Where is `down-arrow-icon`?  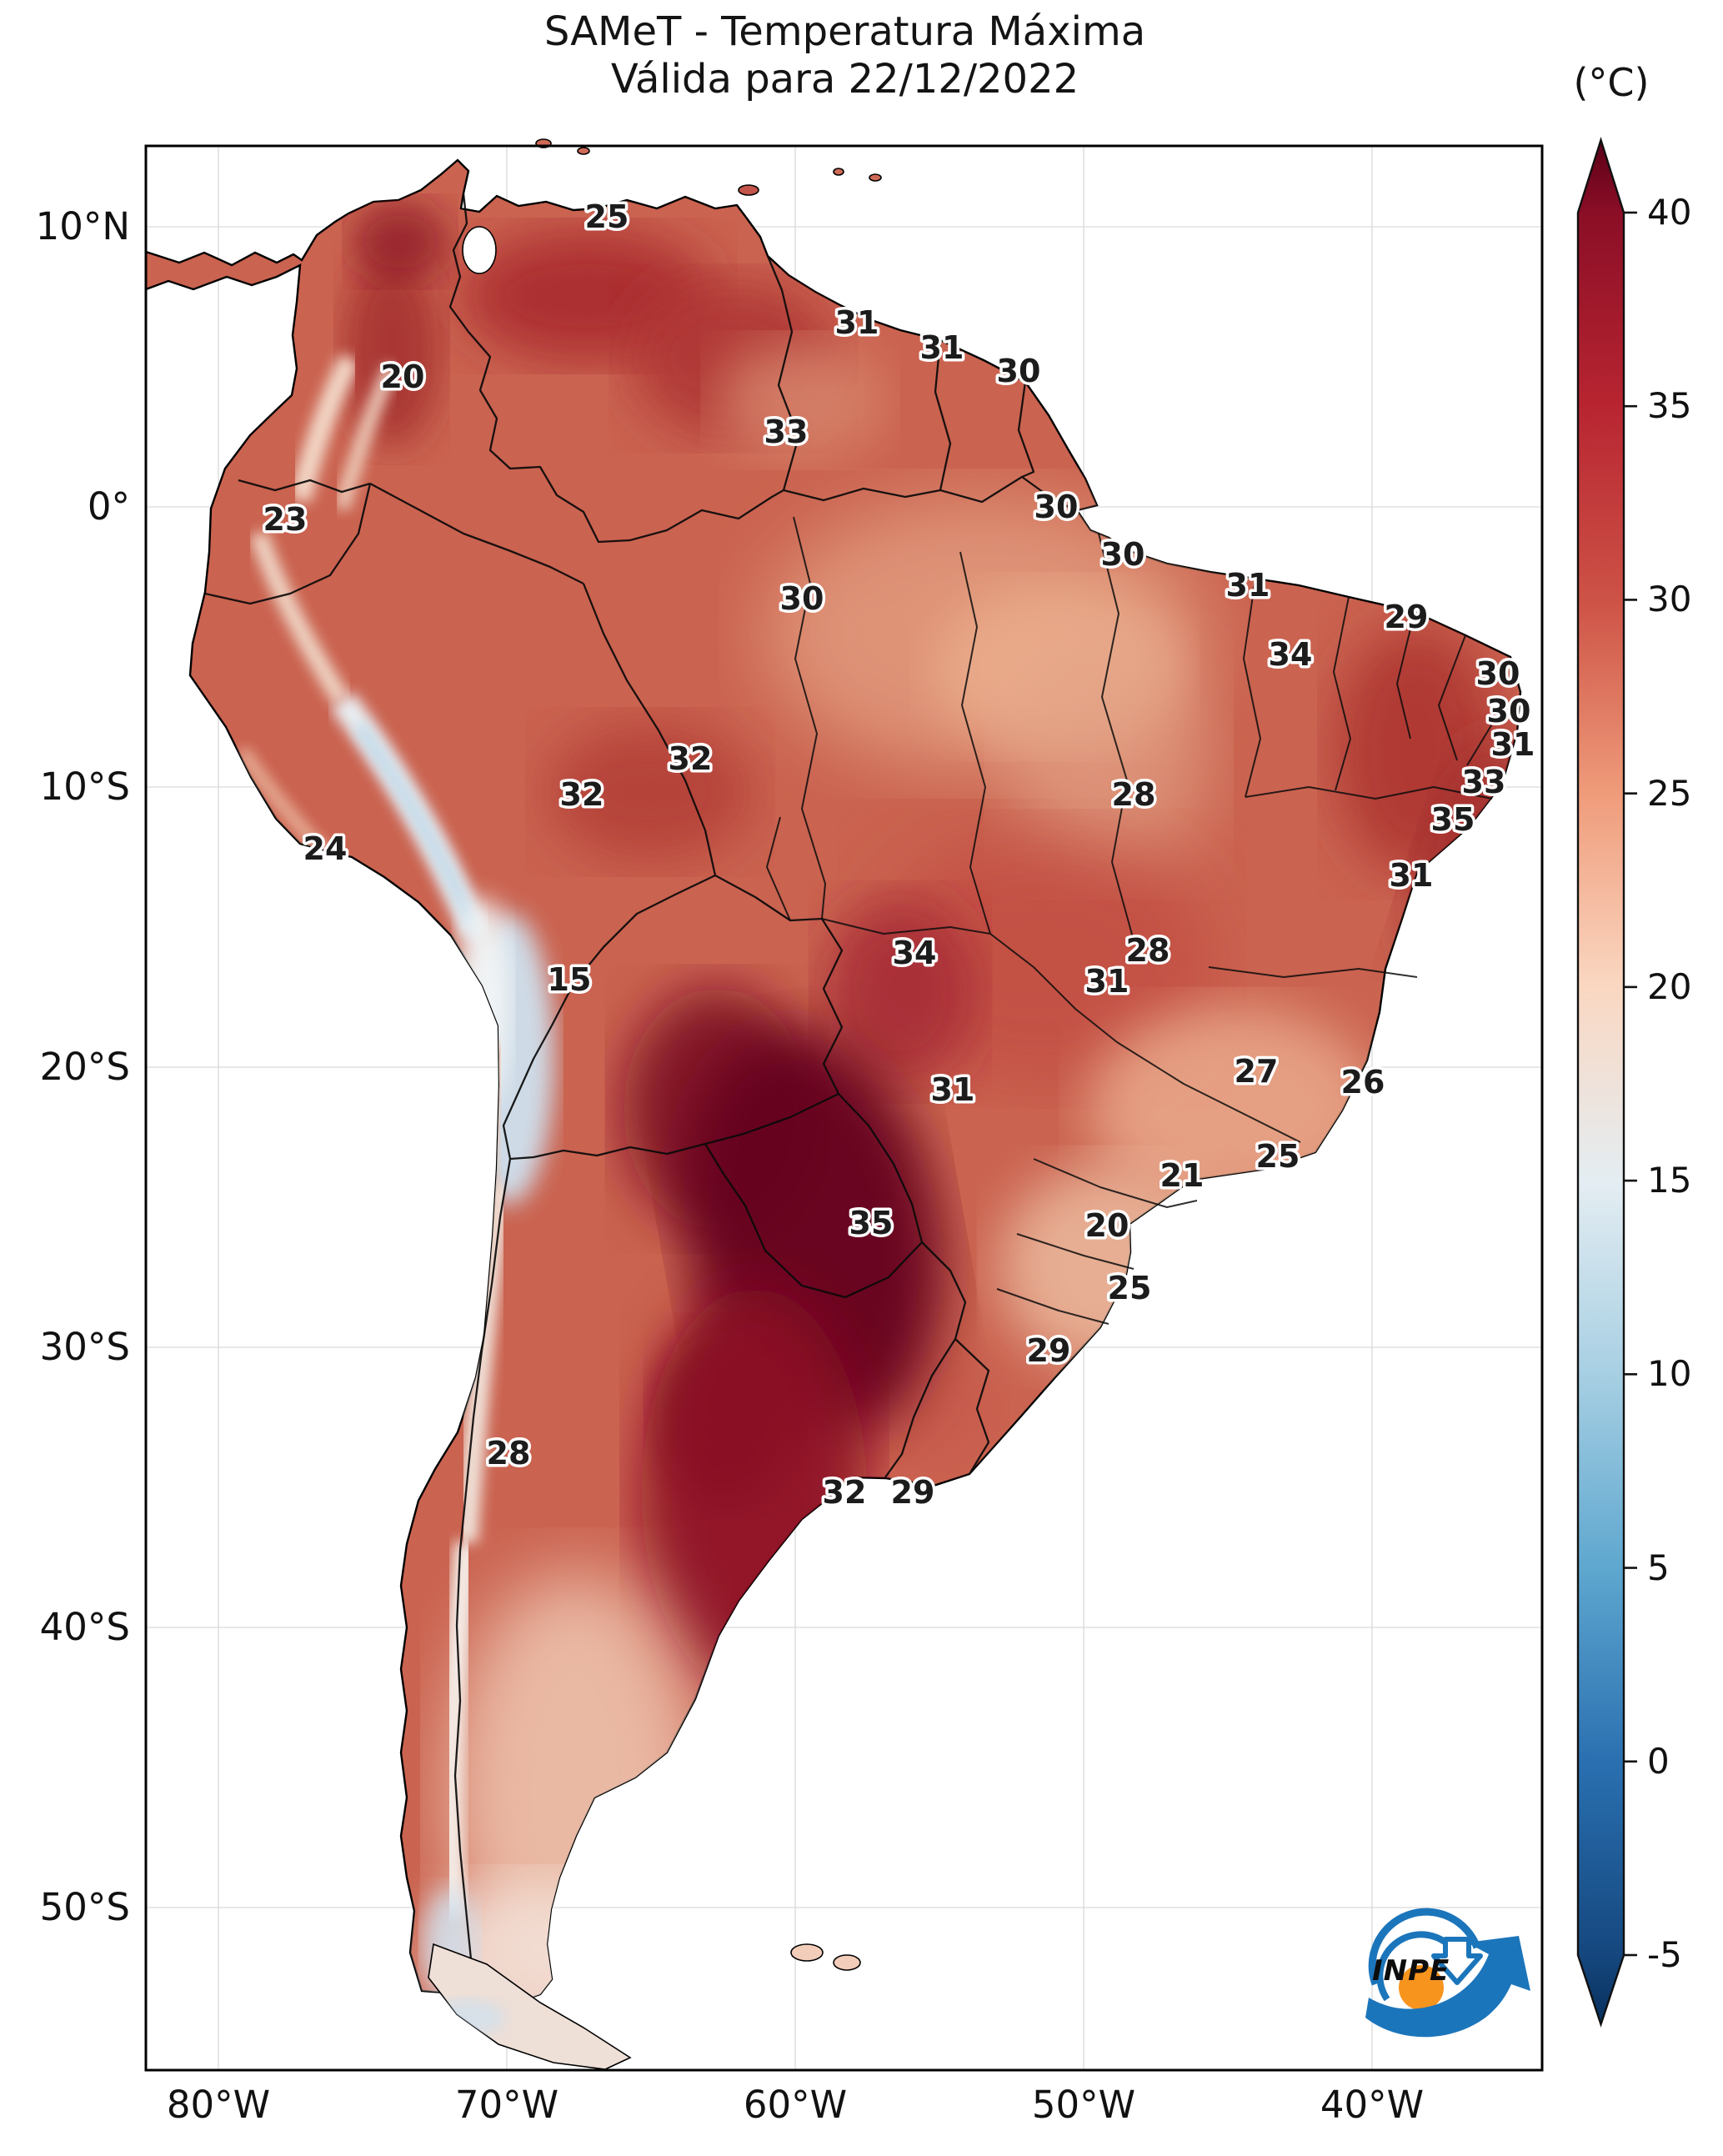
down-arrow-icon is located at coordinates (1457, 1961).